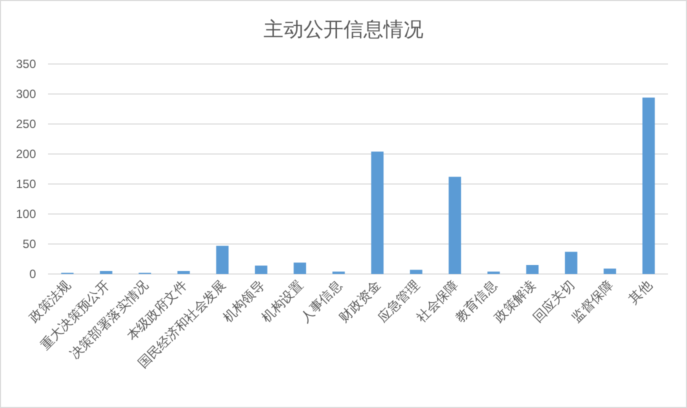 Image resolution: width=687 pixels, height=408 pixels. Describe the element at coordinates (26, 64) in the screenshot. I see `y-tick-label: 350` at that location.